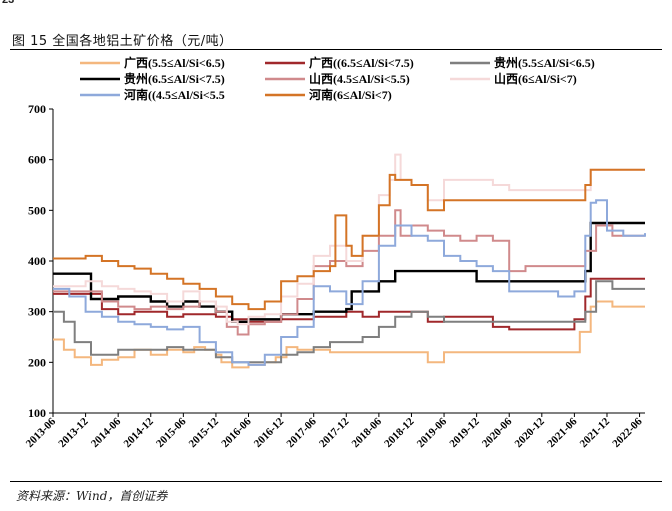  Describe the element at coordinates (359, 78) in the screenshot. I see `legend-label-4: 山西(4.5≤Al/Si<5.5)` at that location.